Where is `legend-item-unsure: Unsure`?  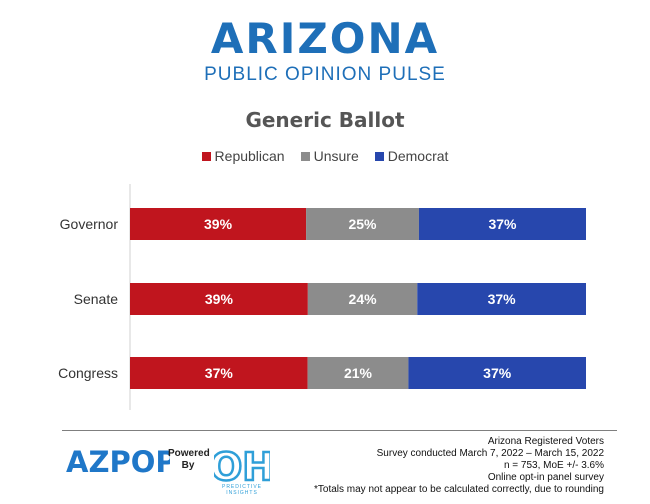
legend-item-unsure: Unsure is located at coordinates (329, 156).